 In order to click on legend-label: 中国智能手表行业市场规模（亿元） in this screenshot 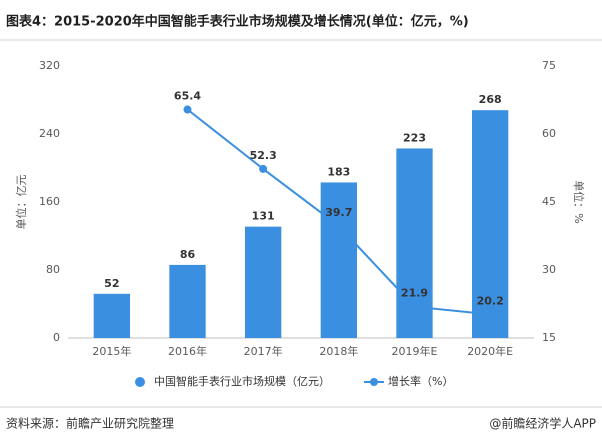, I will do `click(242, 381)`.